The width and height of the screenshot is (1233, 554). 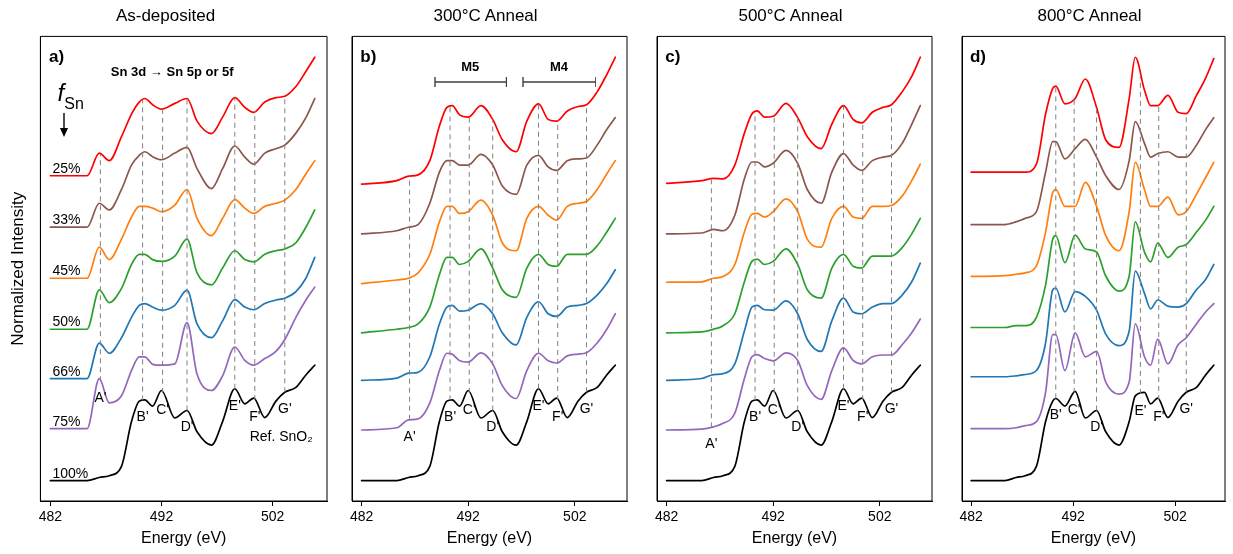 What do you see at coordinates (790, 15) in the screenshot?
I see `chart-title: 500°C Anneal` at bounding box center [790, 15].